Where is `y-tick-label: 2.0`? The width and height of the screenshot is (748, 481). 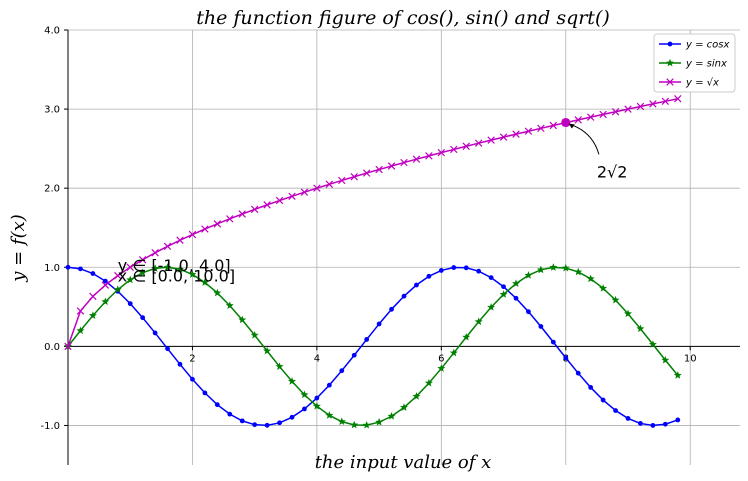
y-tick-label: 2.0 is located at coordinates (52, 189).